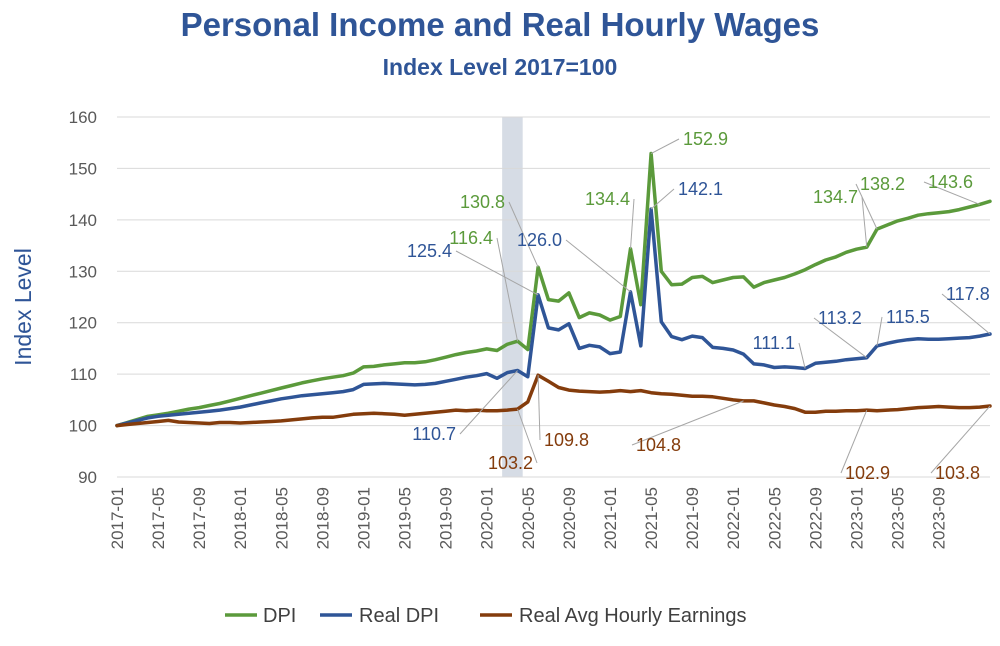 The width and height of the screenshot is (1000, 646). I want to click on data-label: 126.0, so click(539, 240).